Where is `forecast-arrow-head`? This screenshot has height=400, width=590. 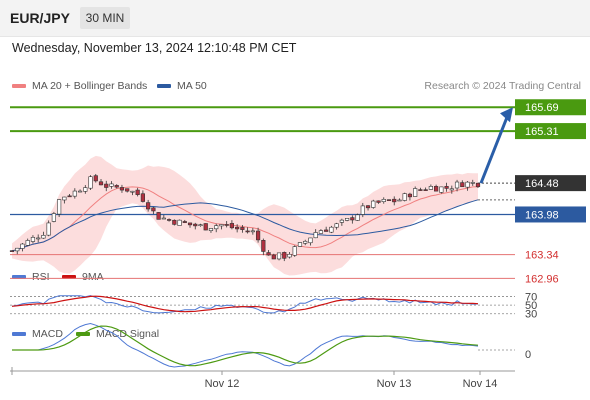
forecast-arrow-head is located at coordinates (506, 115).